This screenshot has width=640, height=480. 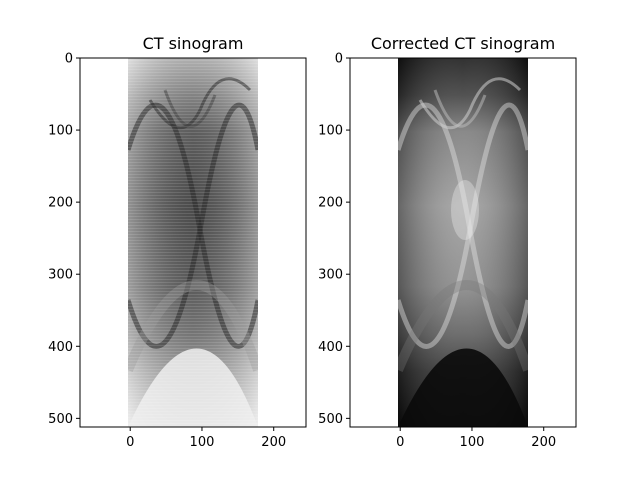 I want to click on chart-title: Corrected CT sinogram, so click(x=463, y=43).